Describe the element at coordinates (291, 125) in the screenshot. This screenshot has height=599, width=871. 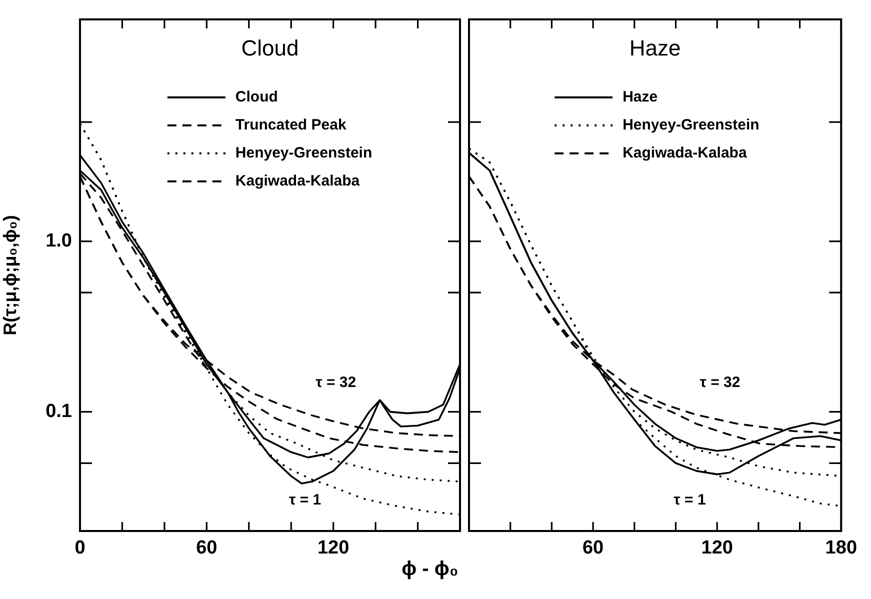
I see `legend-label: Truncated Peak` at that location.